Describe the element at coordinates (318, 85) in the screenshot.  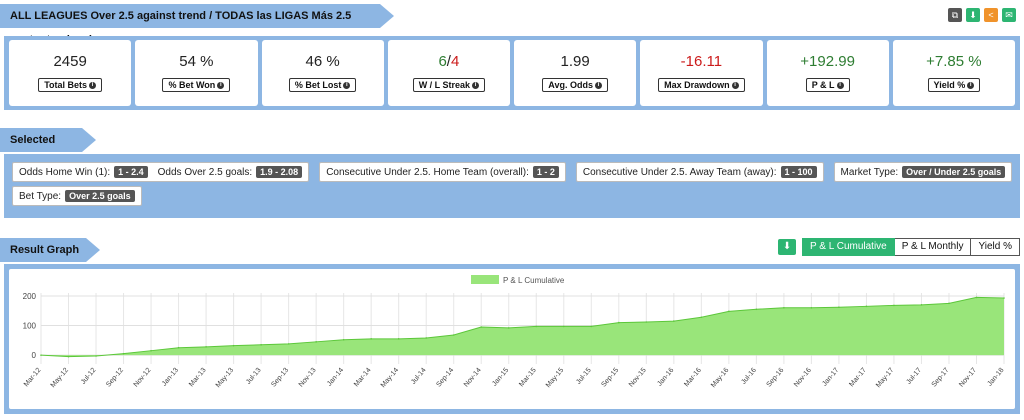
I see `stat-label-text: % Bet Lost` at that location.